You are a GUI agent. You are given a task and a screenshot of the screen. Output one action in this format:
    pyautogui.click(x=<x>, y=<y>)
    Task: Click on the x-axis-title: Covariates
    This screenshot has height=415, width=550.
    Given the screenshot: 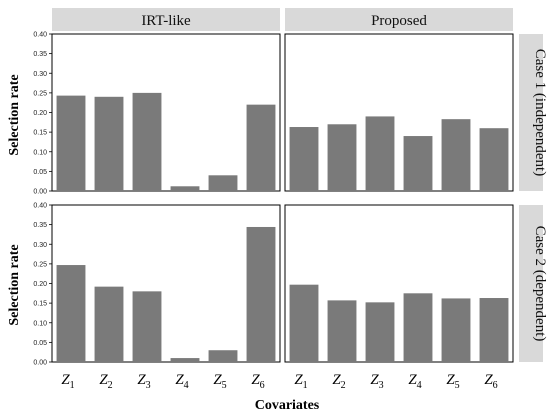 What is the action you would take?
    pyautogui.click(x=287, y=405)
    